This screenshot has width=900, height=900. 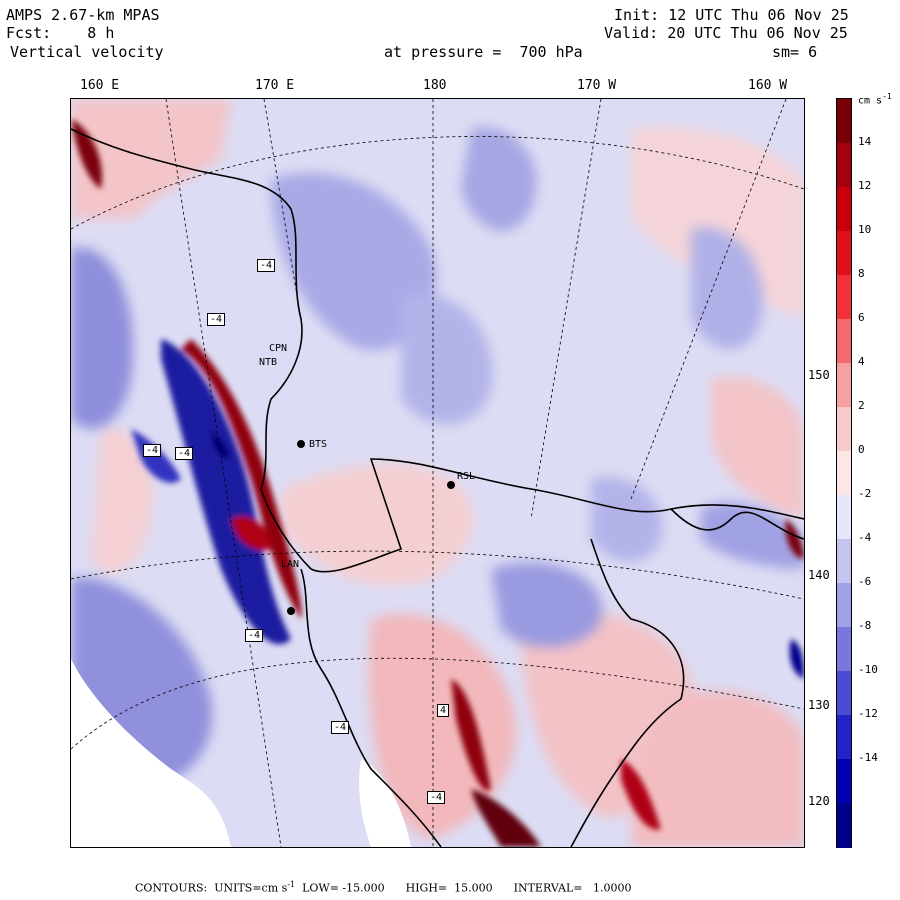 I want to click on colorbar-tick-label: 4, so click(x=861, y=361).